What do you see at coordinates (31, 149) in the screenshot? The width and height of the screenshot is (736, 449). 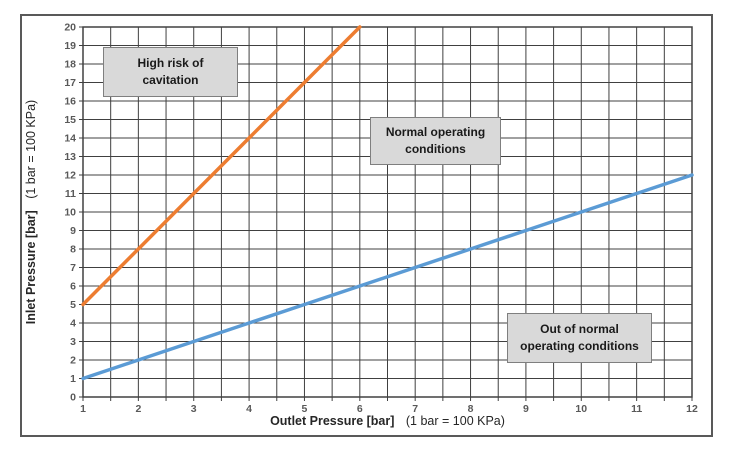 I see `y-axis-title-note: (1 bar = 100 KPa)` at bounding box center [31, 149].